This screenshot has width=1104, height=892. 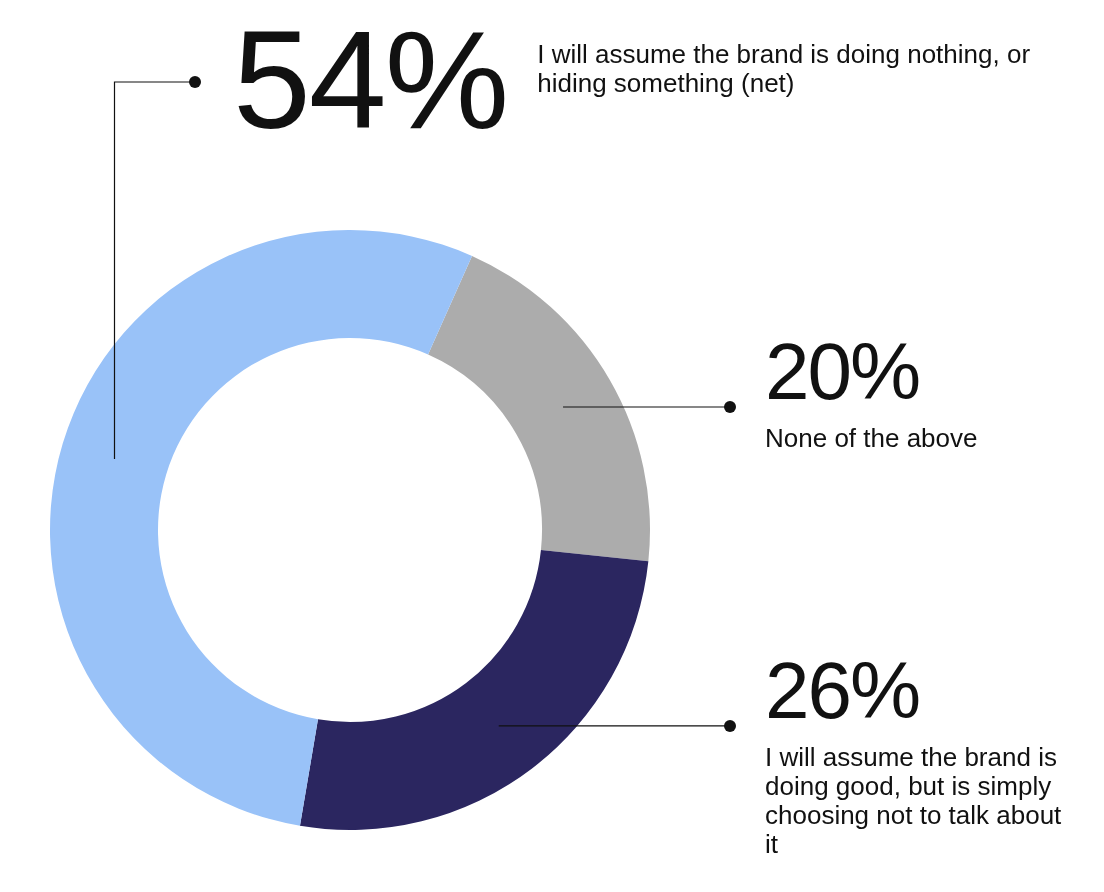 What do you see at coordinates (784, 69) in the screenshot?
I see `slice-label: I will assume the brand is doing nothing, or hiding something (net)` at bounding box center [784, 69].